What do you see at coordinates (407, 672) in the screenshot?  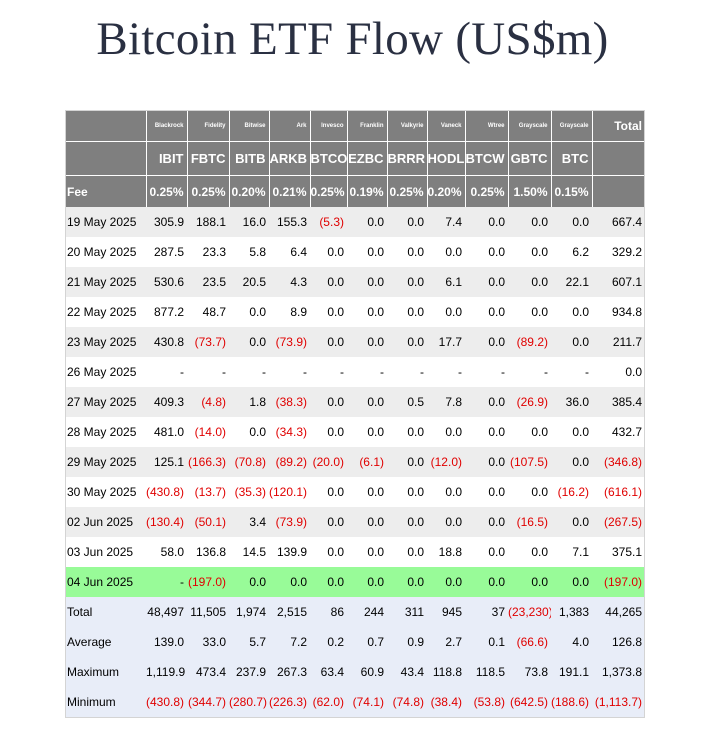 I see `summary-value: 43.4` at bounding box center [407, 672].